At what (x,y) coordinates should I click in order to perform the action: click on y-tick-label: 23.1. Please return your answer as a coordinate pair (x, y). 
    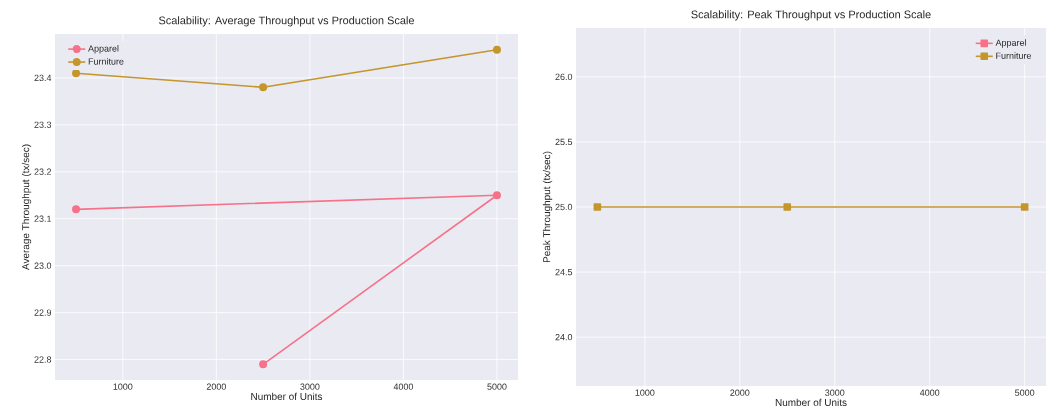
    Looking at the image, I should click on (43, 218).